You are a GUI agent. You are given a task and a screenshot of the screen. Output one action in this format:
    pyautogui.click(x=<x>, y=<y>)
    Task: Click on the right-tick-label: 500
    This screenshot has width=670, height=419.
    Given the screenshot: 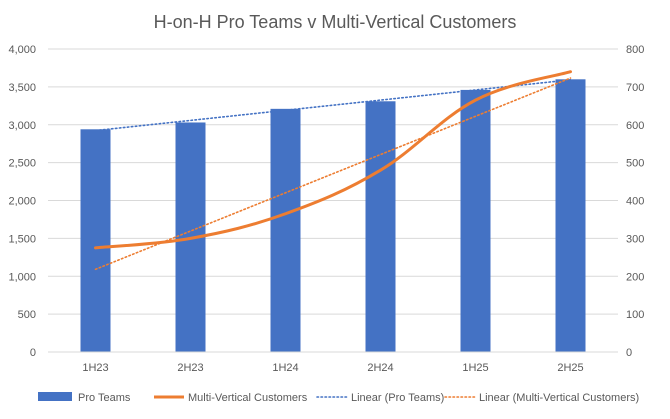 What is the action you would take?
    pyautogui.click(x=635, y=164)
    